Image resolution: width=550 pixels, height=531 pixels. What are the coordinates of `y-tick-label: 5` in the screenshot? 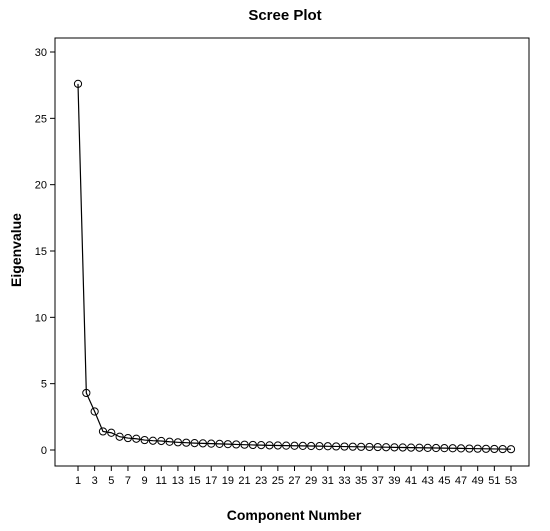 It's located at (44, 385).